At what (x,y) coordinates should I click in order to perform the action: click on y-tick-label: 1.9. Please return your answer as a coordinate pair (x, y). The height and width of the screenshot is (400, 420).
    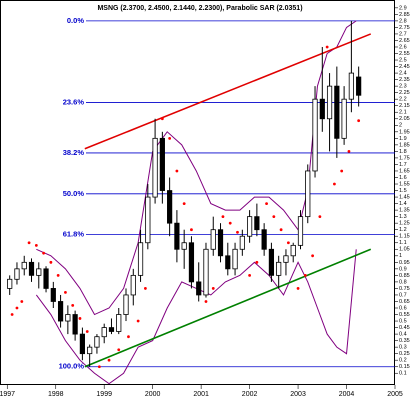
    Looking at the image, I should click on (403, 139).